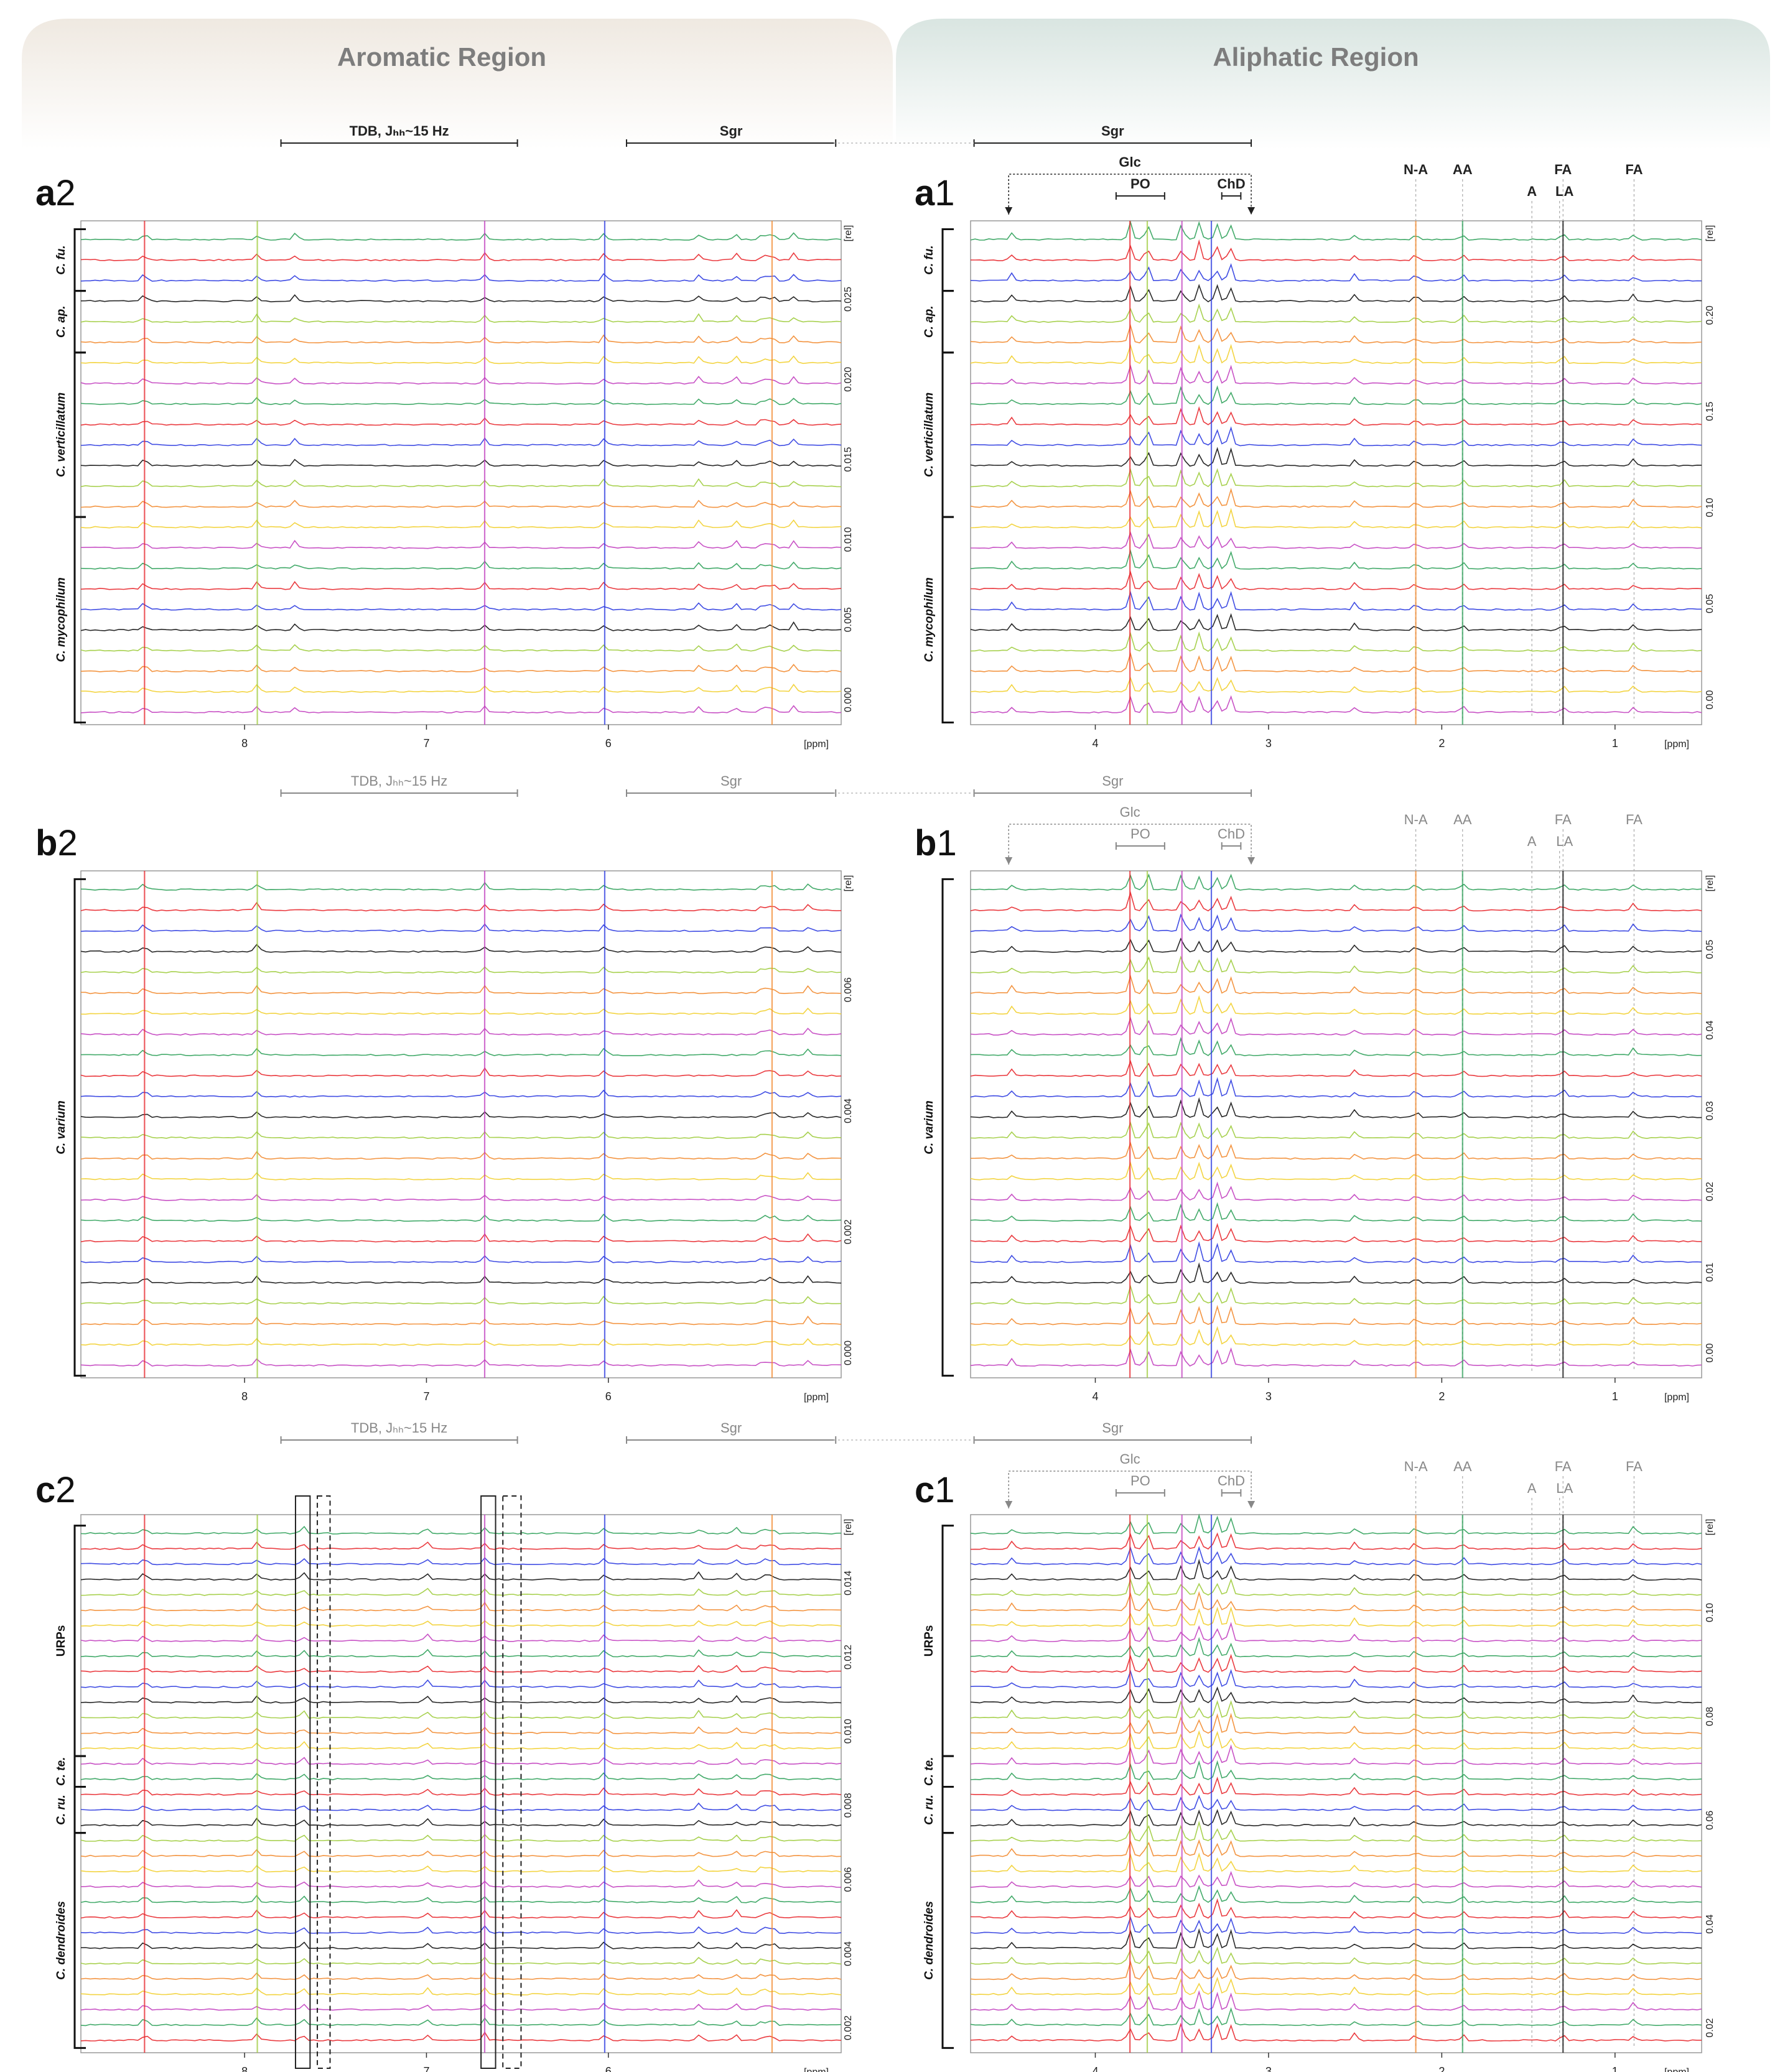  What do you see at coordinates (848, 619) in the screenshot?
I see `y-tick-label: 0.005` at bounding box center [848, 619].